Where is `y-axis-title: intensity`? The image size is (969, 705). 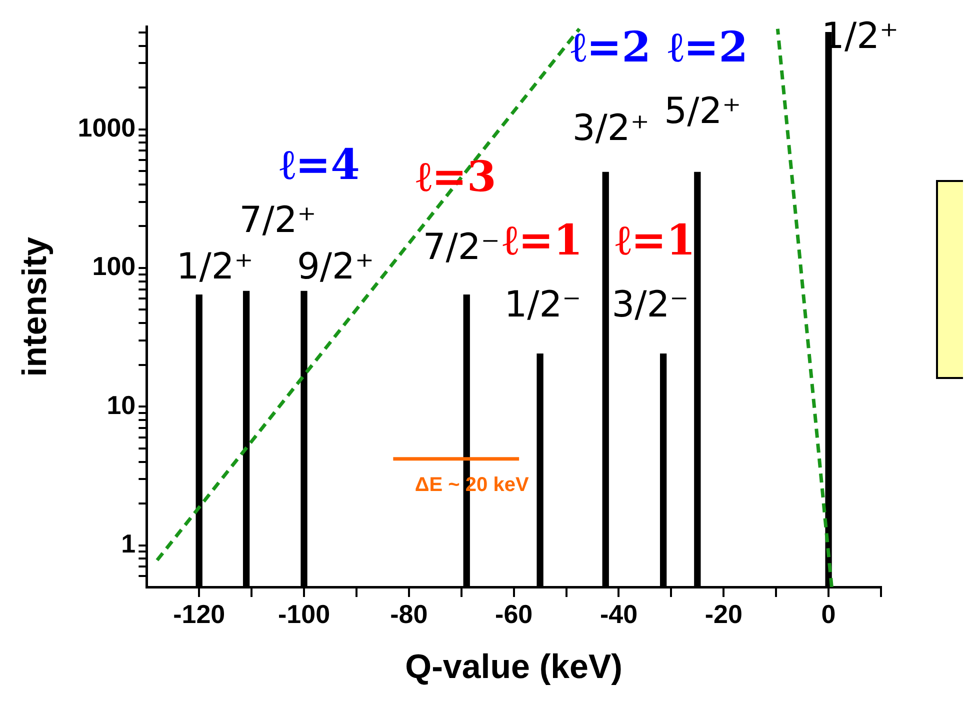
y-axis-title: intensity is located at coordinates (35, 306).